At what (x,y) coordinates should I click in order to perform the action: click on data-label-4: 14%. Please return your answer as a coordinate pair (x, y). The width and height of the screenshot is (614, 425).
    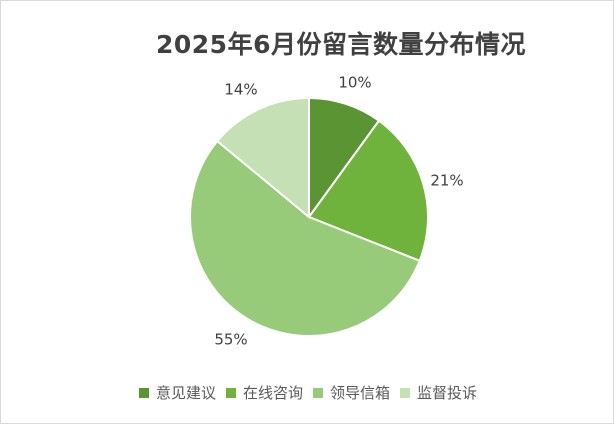
    Looking at the image, I should click on (240, 90).